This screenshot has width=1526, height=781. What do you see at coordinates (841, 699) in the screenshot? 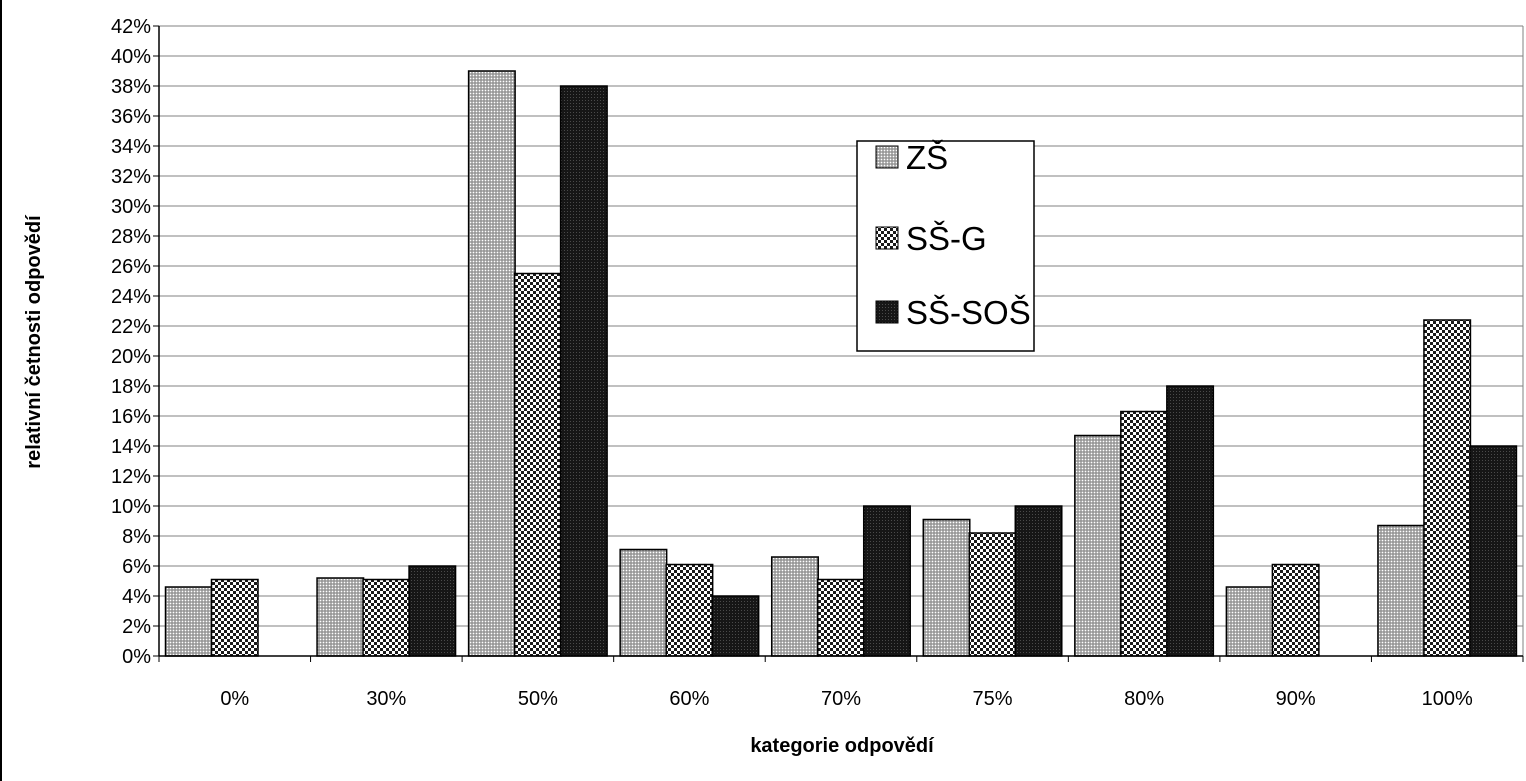
I see `x-tick-label: 70%` at bounding box center [841, 699].